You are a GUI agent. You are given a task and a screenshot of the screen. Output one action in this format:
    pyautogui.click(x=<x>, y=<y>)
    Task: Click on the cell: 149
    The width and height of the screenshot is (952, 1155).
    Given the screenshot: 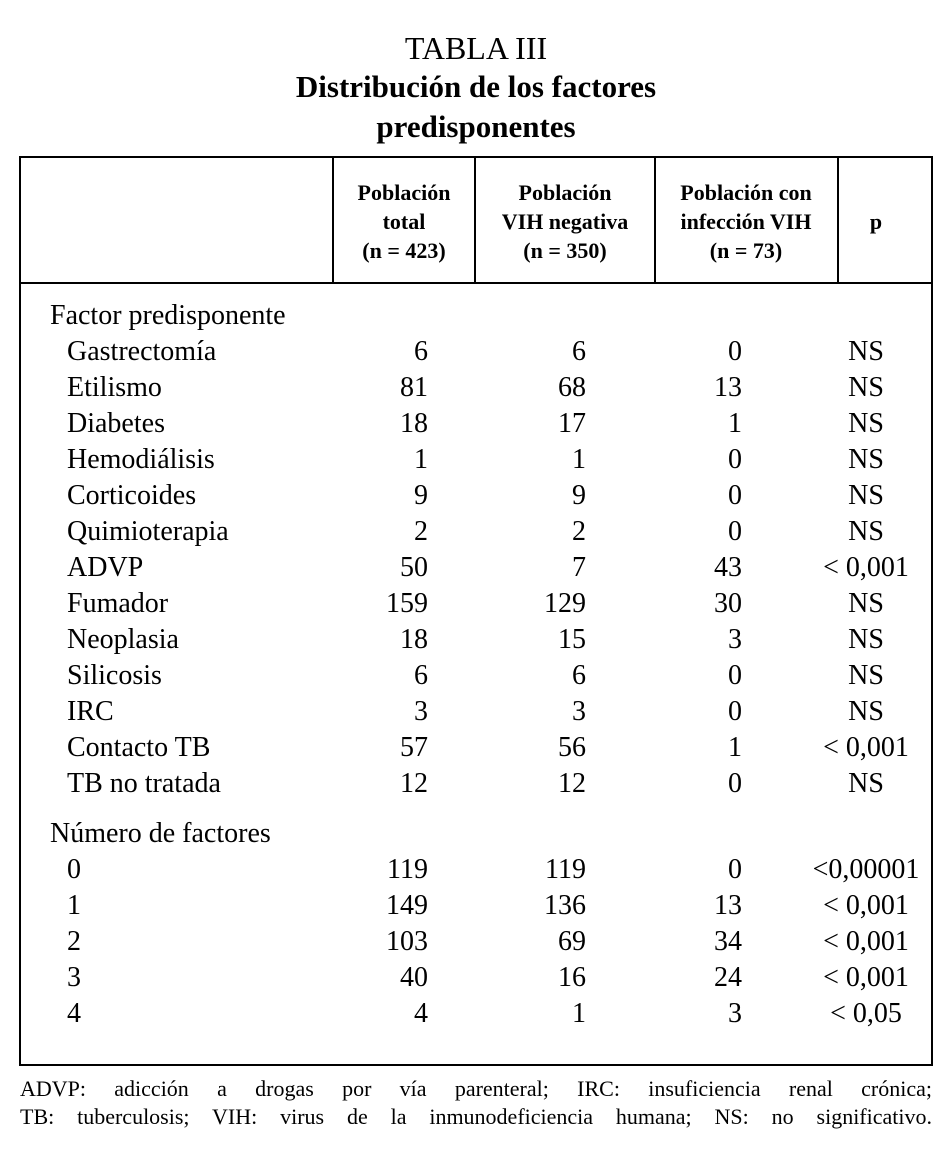 What is the action you would take?
    pyautogui.click(x=407, y=905)
    